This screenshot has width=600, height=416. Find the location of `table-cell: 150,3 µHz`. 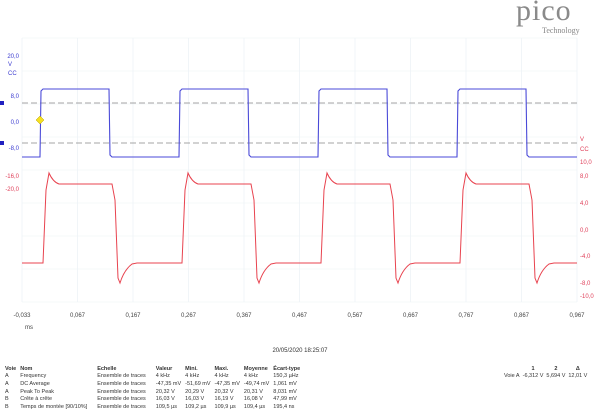

table-cell: 150,3 µHz is located at coordinates (286, 376).